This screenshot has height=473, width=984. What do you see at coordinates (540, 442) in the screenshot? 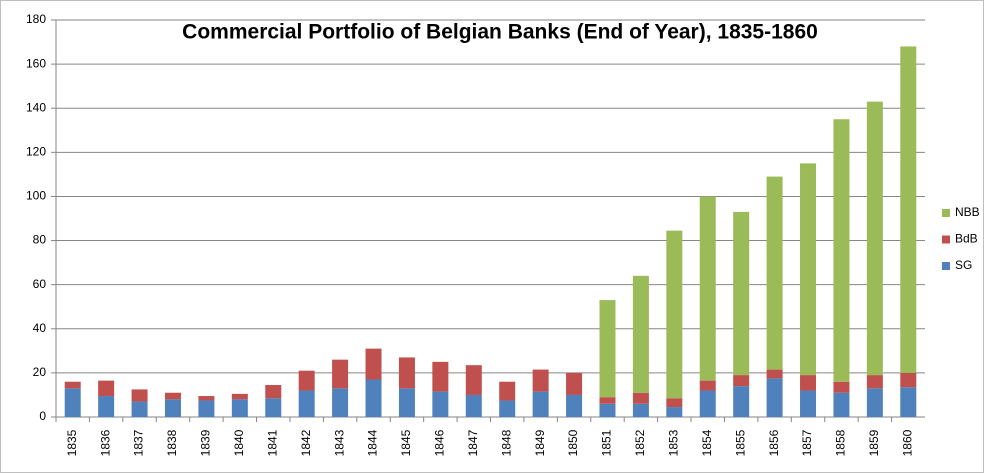
I see `x-tick-label: 1849` at bounding box center [540, 442].